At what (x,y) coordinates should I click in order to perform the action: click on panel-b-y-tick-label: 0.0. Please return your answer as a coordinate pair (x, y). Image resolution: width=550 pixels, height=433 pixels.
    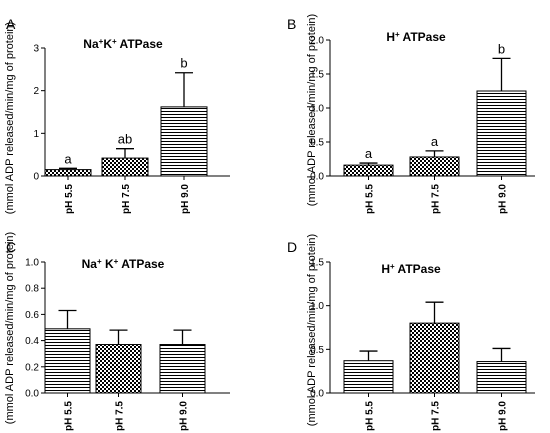
    Looking at the image, I should click on (317, 177).